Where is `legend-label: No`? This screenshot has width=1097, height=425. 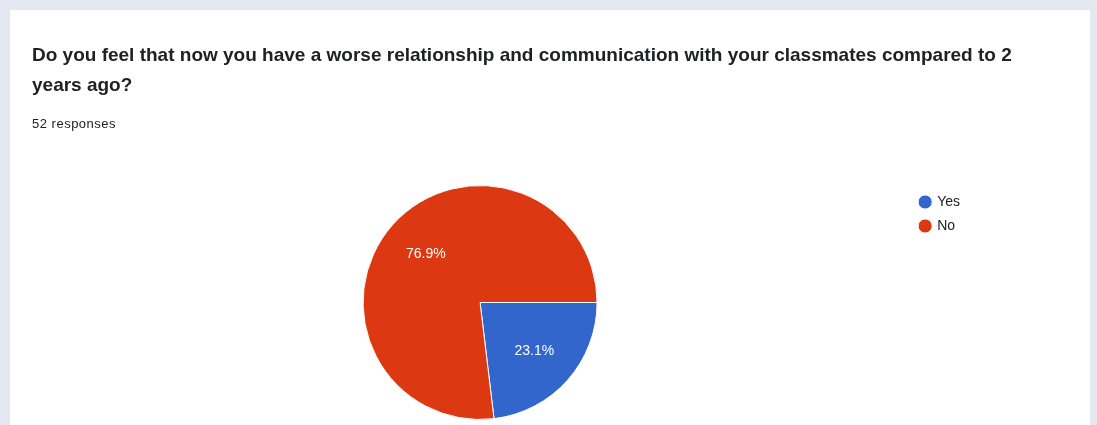 legend-label: No is located at coordinates (946, 224).